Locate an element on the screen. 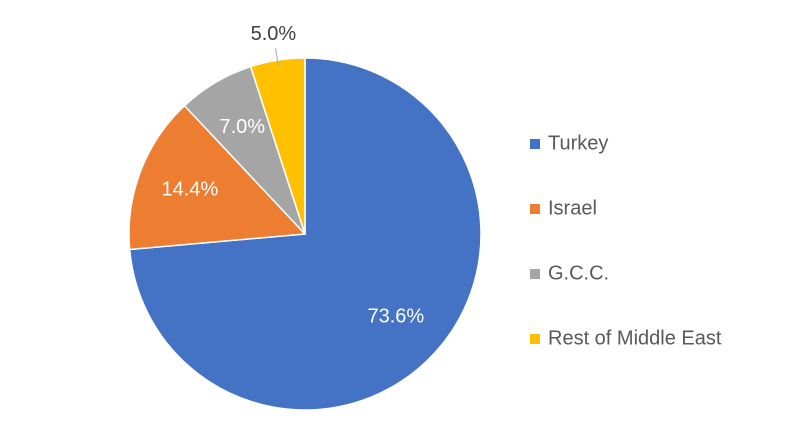 The image size is (800, 425). data-label: 14.4% is located at coordinates (190, 189).